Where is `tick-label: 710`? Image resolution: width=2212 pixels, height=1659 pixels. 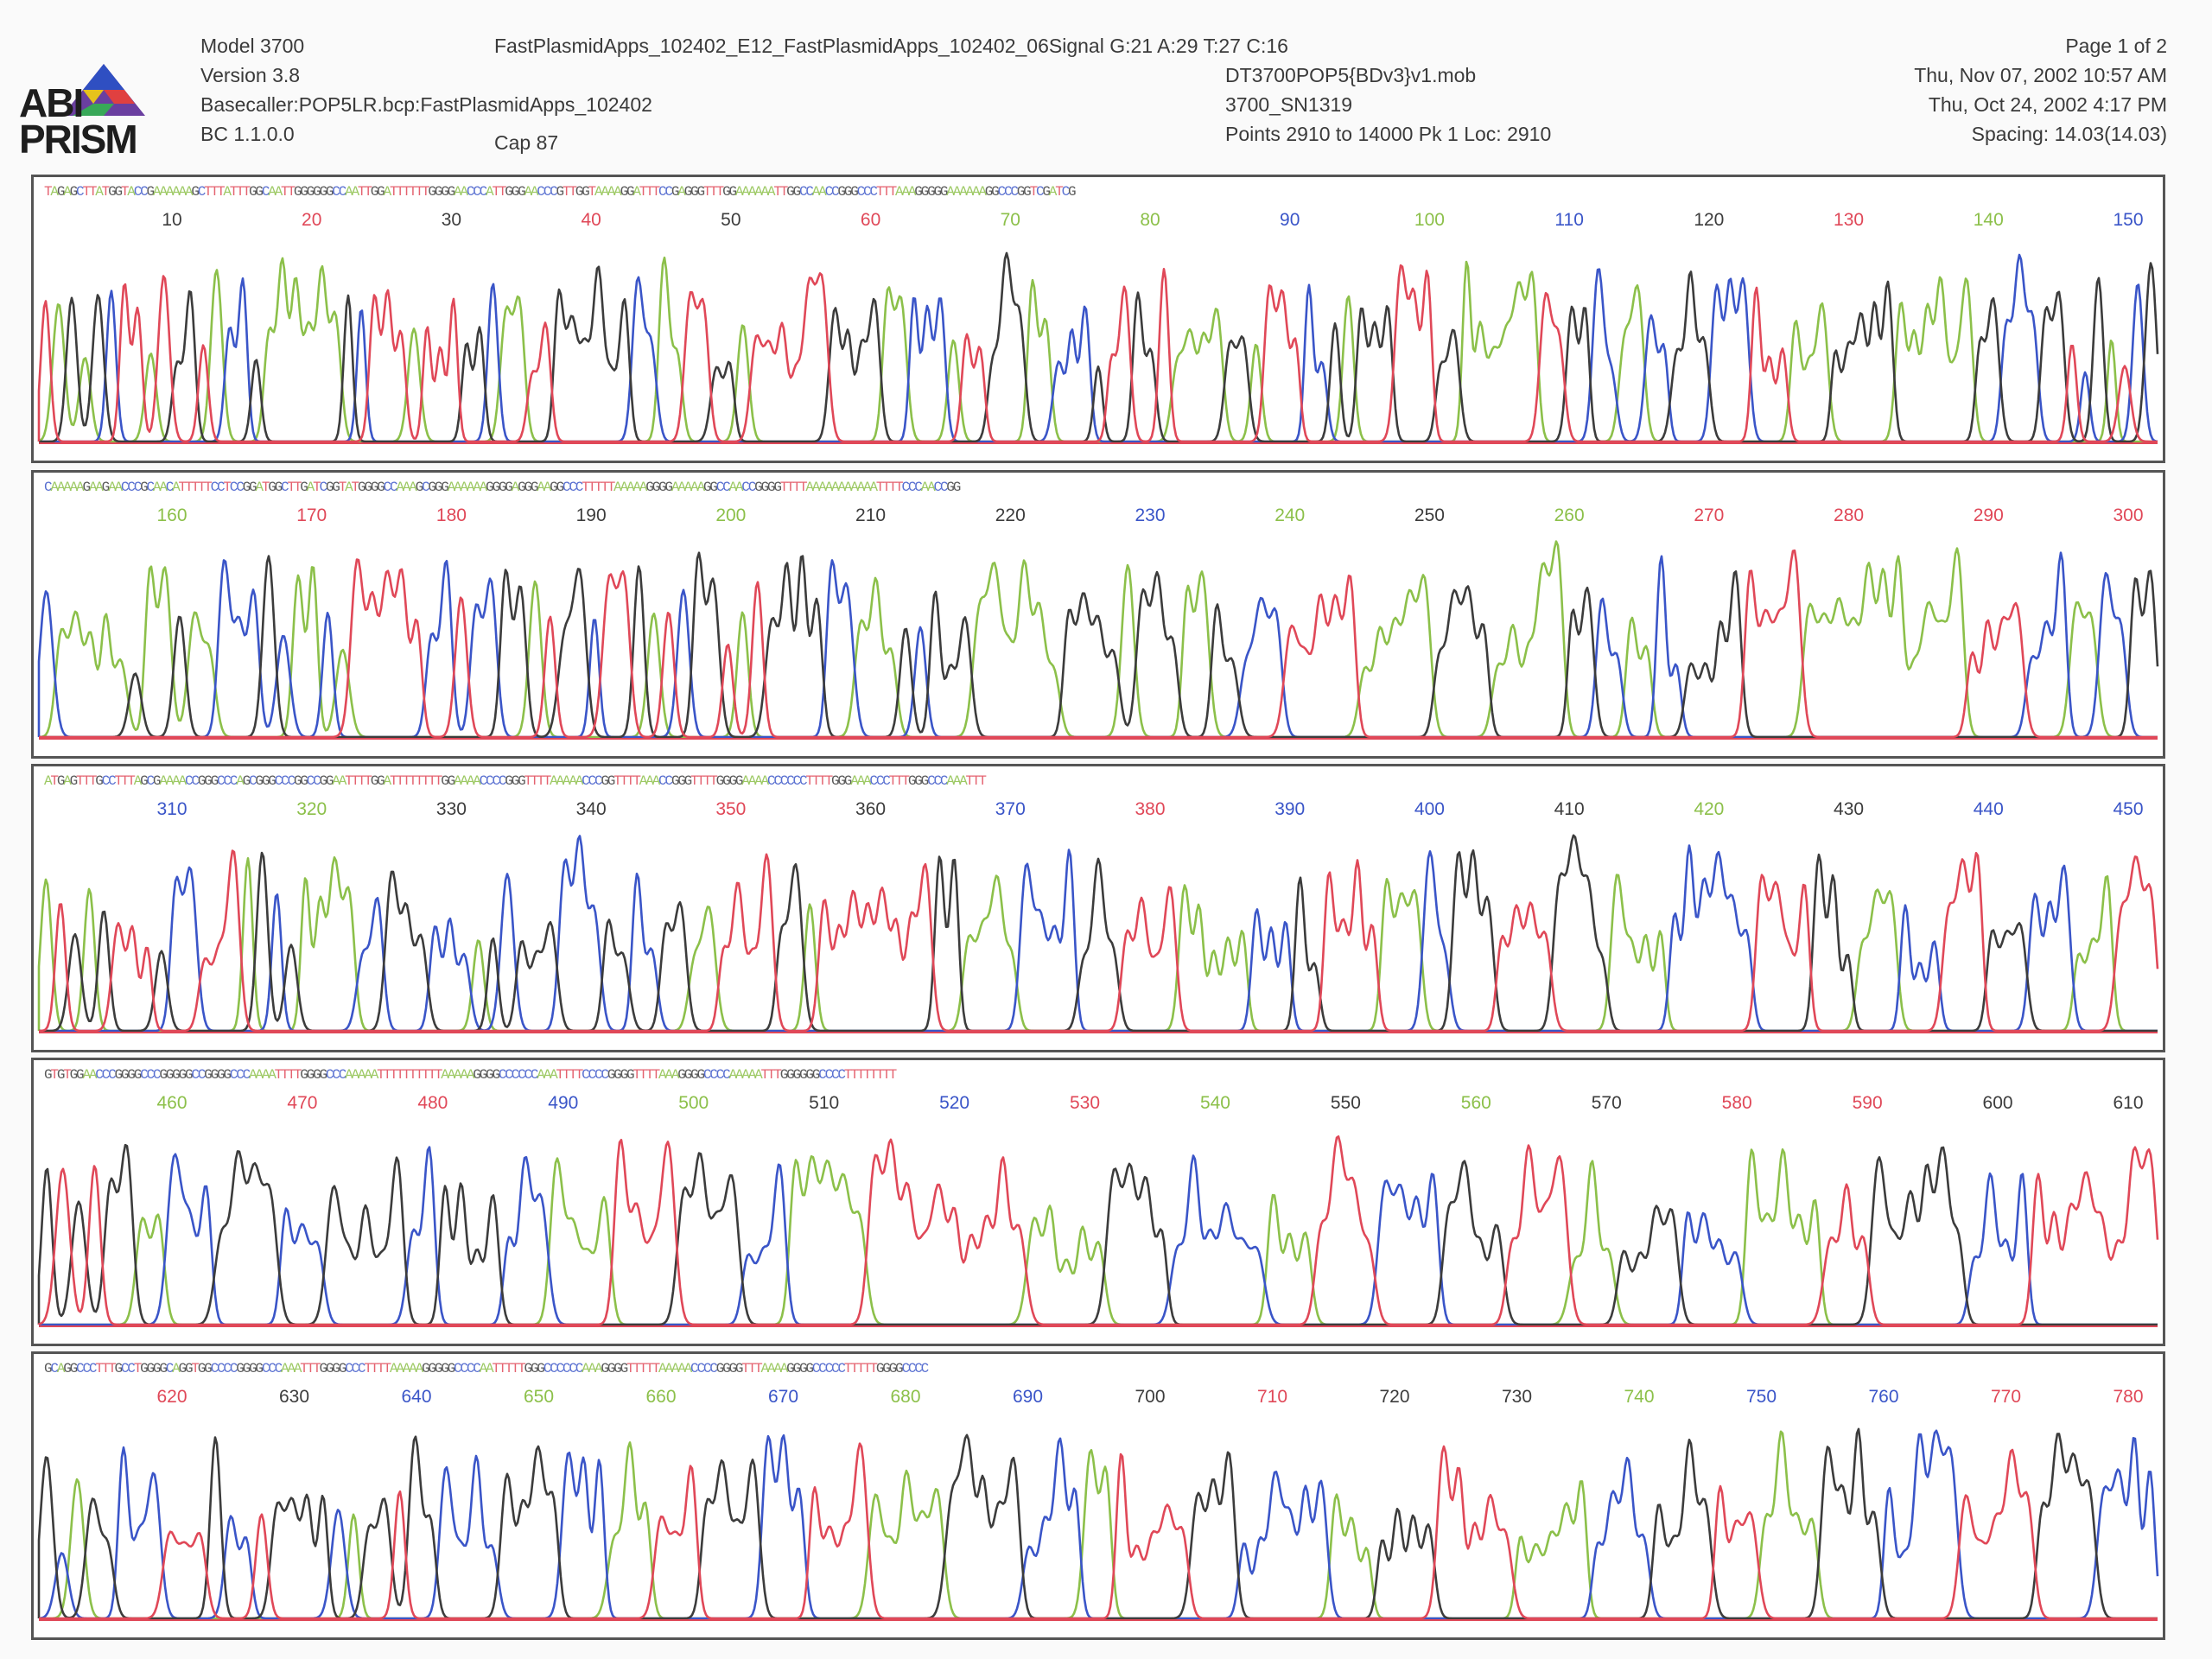
tick-label: 710 is located at coordinates (1272, 1397).